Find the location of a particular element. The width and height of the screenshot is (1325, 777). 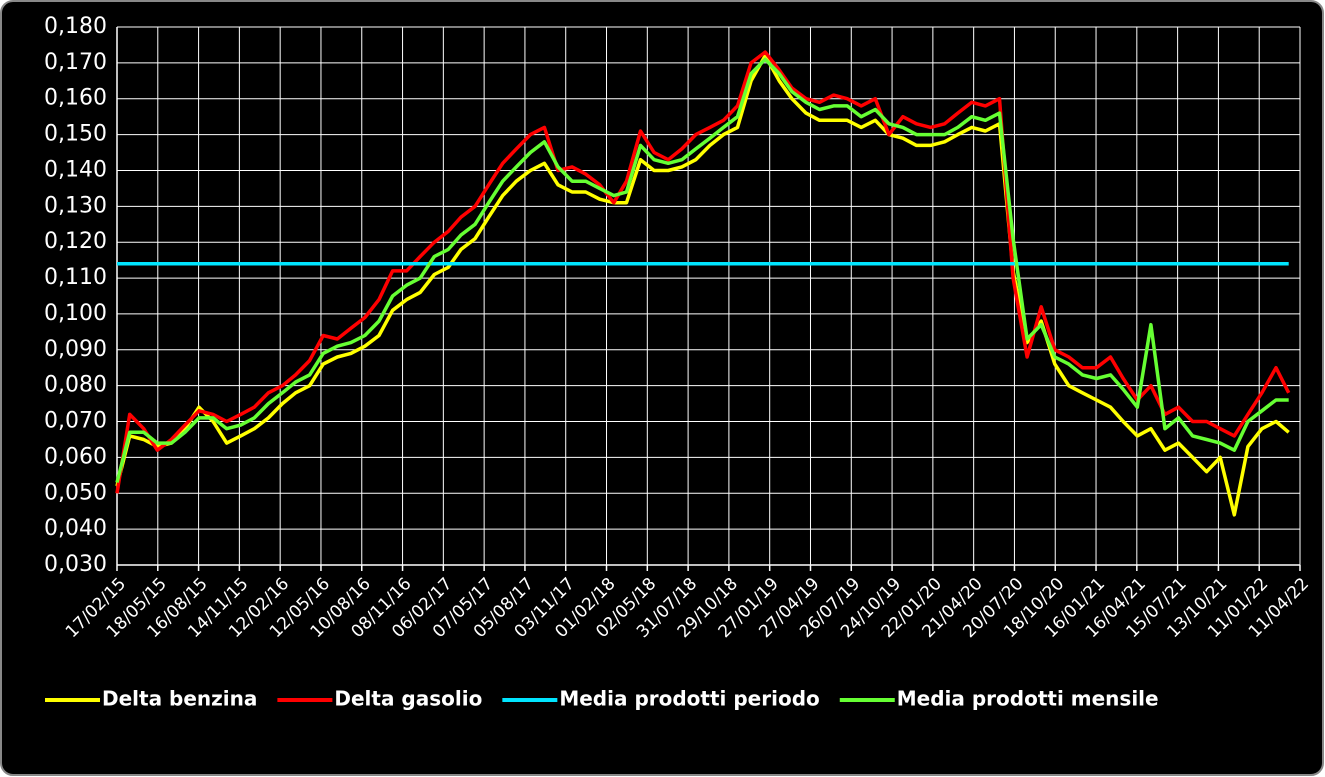

y-tick-label: 0,100 is located at coordinates (75, 313).